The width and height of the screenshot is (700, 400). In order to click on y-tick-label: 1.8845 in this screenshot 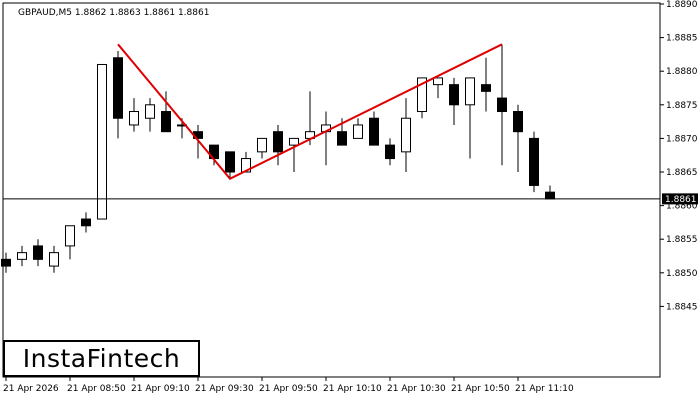, I will do `click(682, 307)`.